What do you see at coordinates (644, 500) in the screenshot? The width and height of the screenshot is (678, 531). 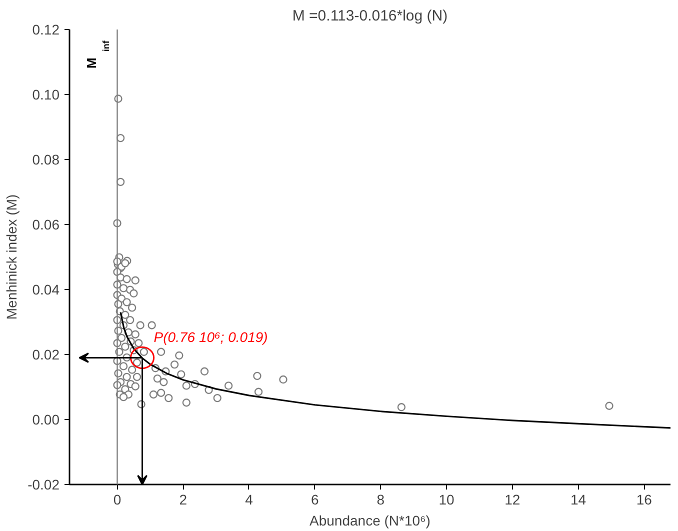 I see `x-tick-label: 16` at bounding box center [644, 500].